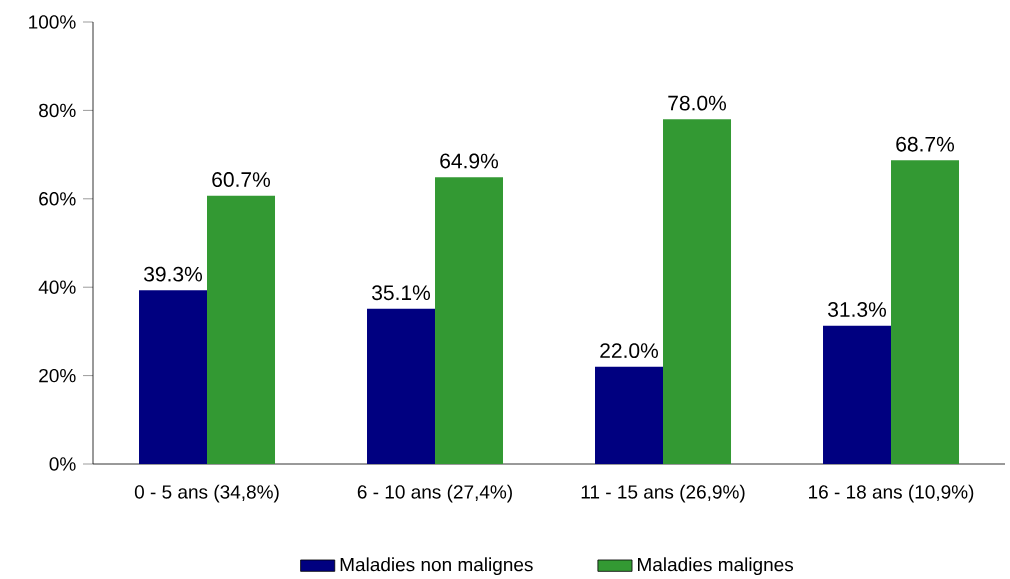  What do you see at coordinates (401, 293) in the screenshot?
I see `data-label: 35.1%` at bounding box center [401, 293].